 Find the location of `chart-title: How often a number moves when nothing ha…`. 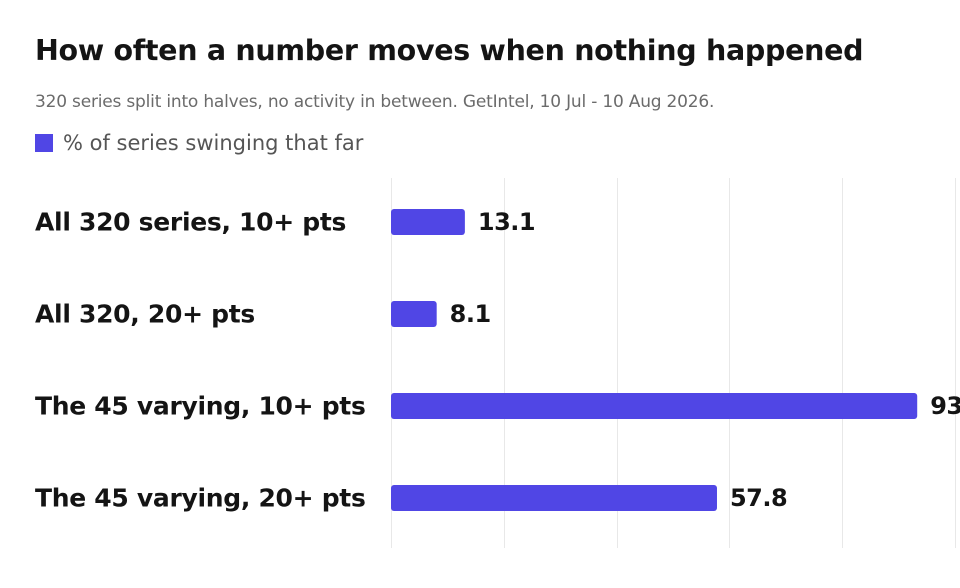

chart-title: How often a number moves when nothing ha… is located at coordinates (449, 50).